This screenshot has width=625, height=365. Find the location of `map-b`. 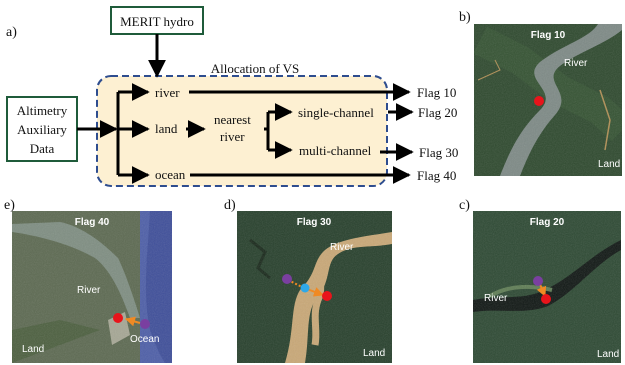

map-b is located at coordinates (548, 100).